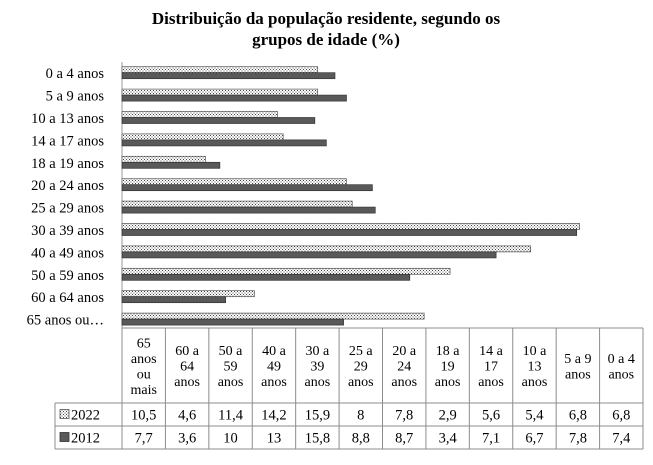 The height and width of the screenshot is (465, 653). Describe the element at coordinates (448, 439) in the screenshot. I see `table-cell: 3,4` at that location.